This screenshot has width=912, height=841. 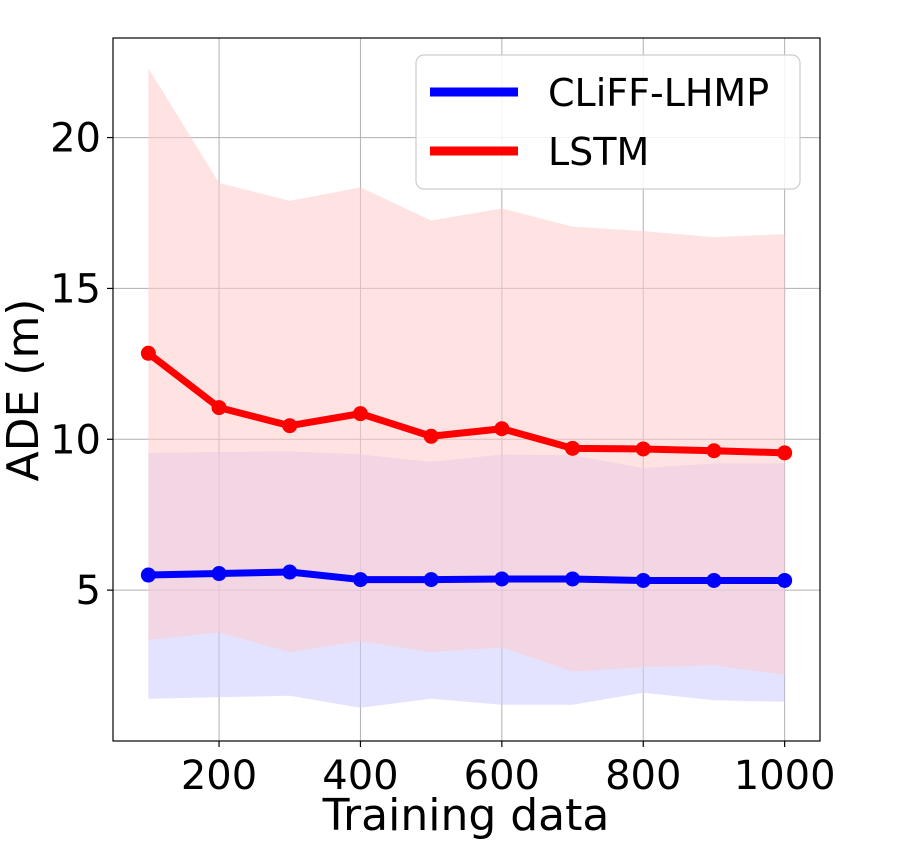 I want to click on x-tick-label: 200, so click(x=219, y=776).